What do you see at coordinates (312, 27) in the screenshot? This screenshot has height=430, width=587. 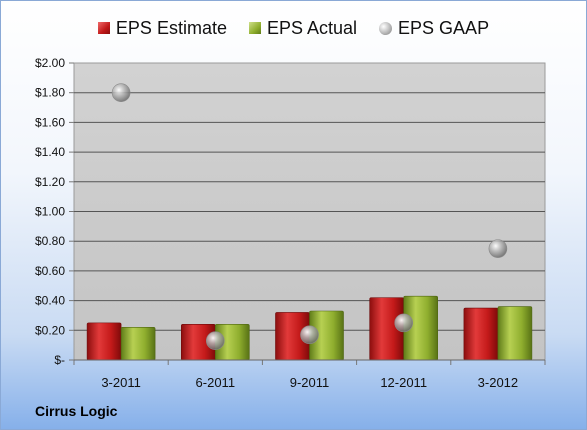 I see `legend-label-actual: EPS Actual` at bounding box center [312, 27].